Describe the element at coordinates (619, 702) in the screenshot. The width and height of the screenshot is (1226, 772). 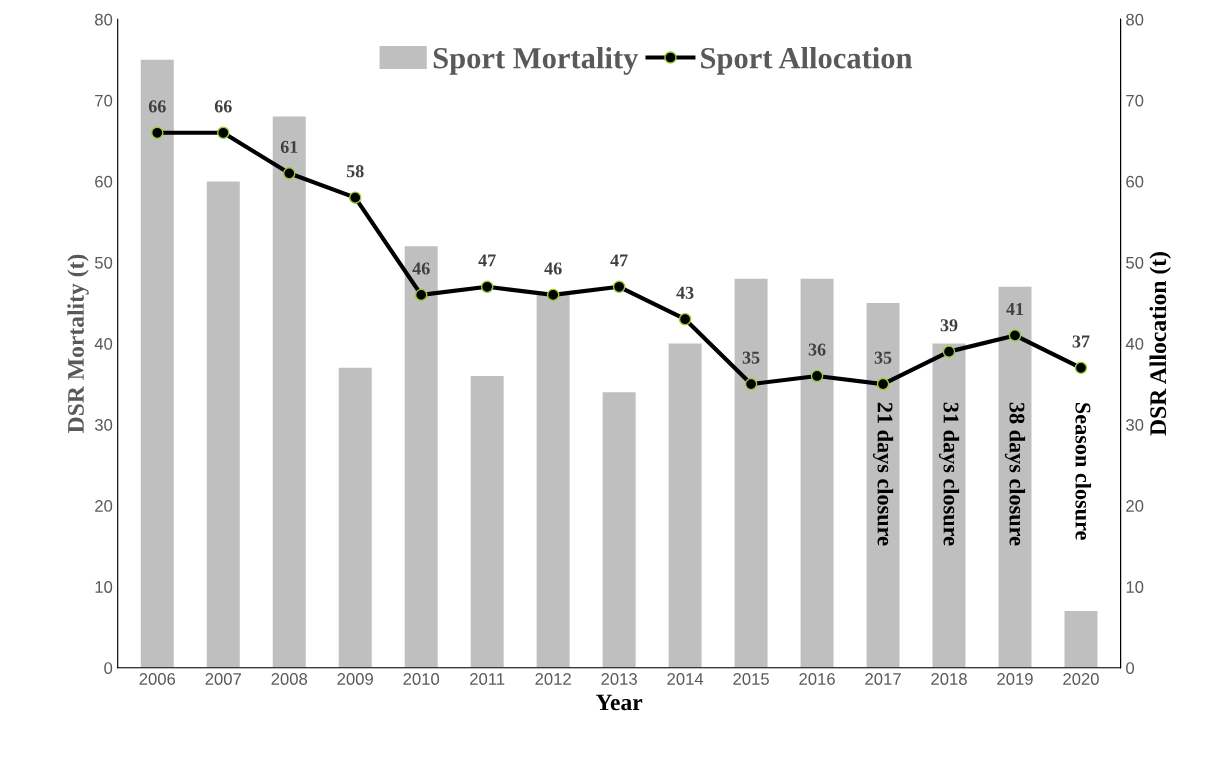
I see `x-axis-title: Year` at that location.